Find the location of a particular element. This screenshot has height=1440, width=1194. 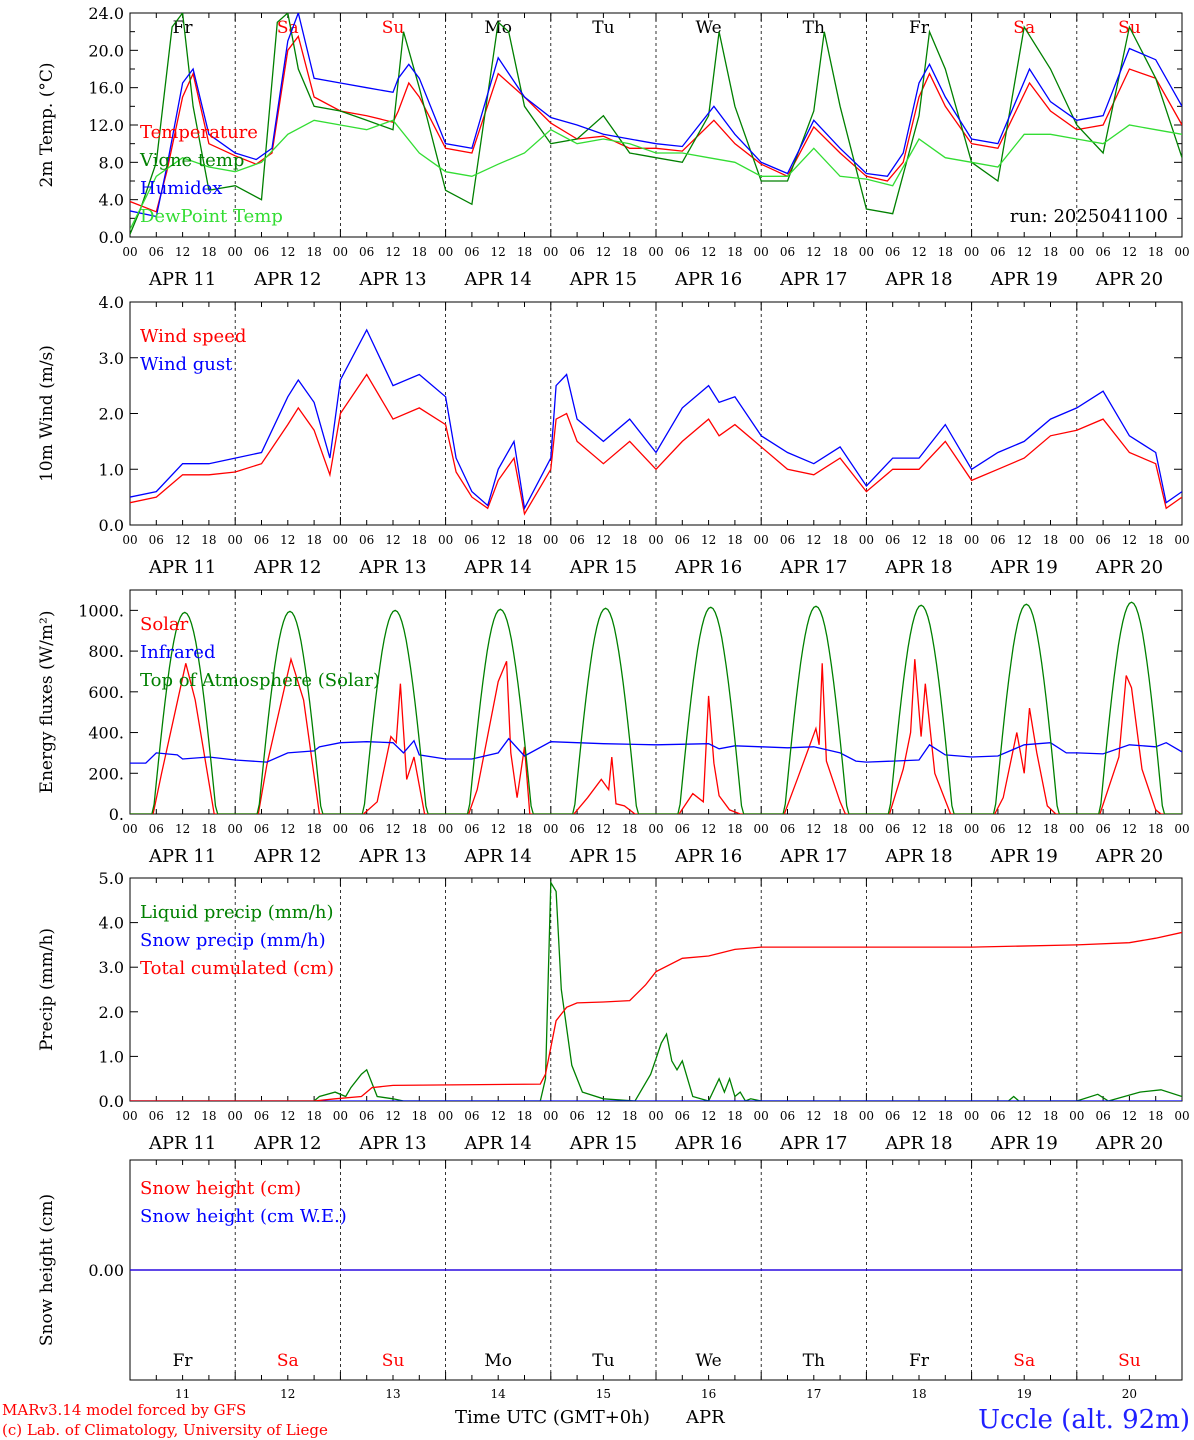

y-tick-label: 12.0 is located at coordinates (106, 125).